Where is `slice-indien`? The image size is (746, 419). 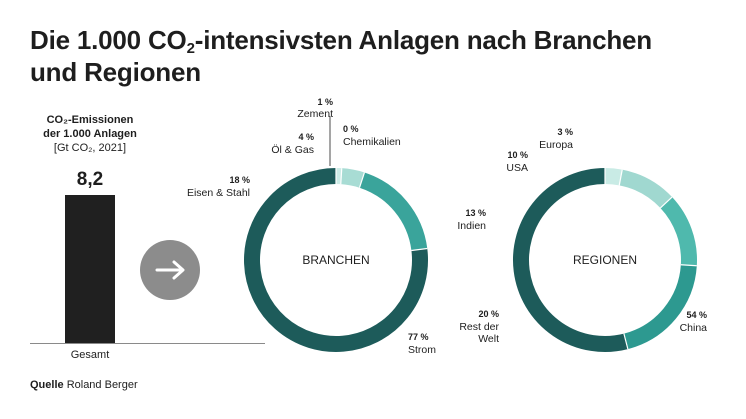
slice-indien is located at coordinates (678, 231).